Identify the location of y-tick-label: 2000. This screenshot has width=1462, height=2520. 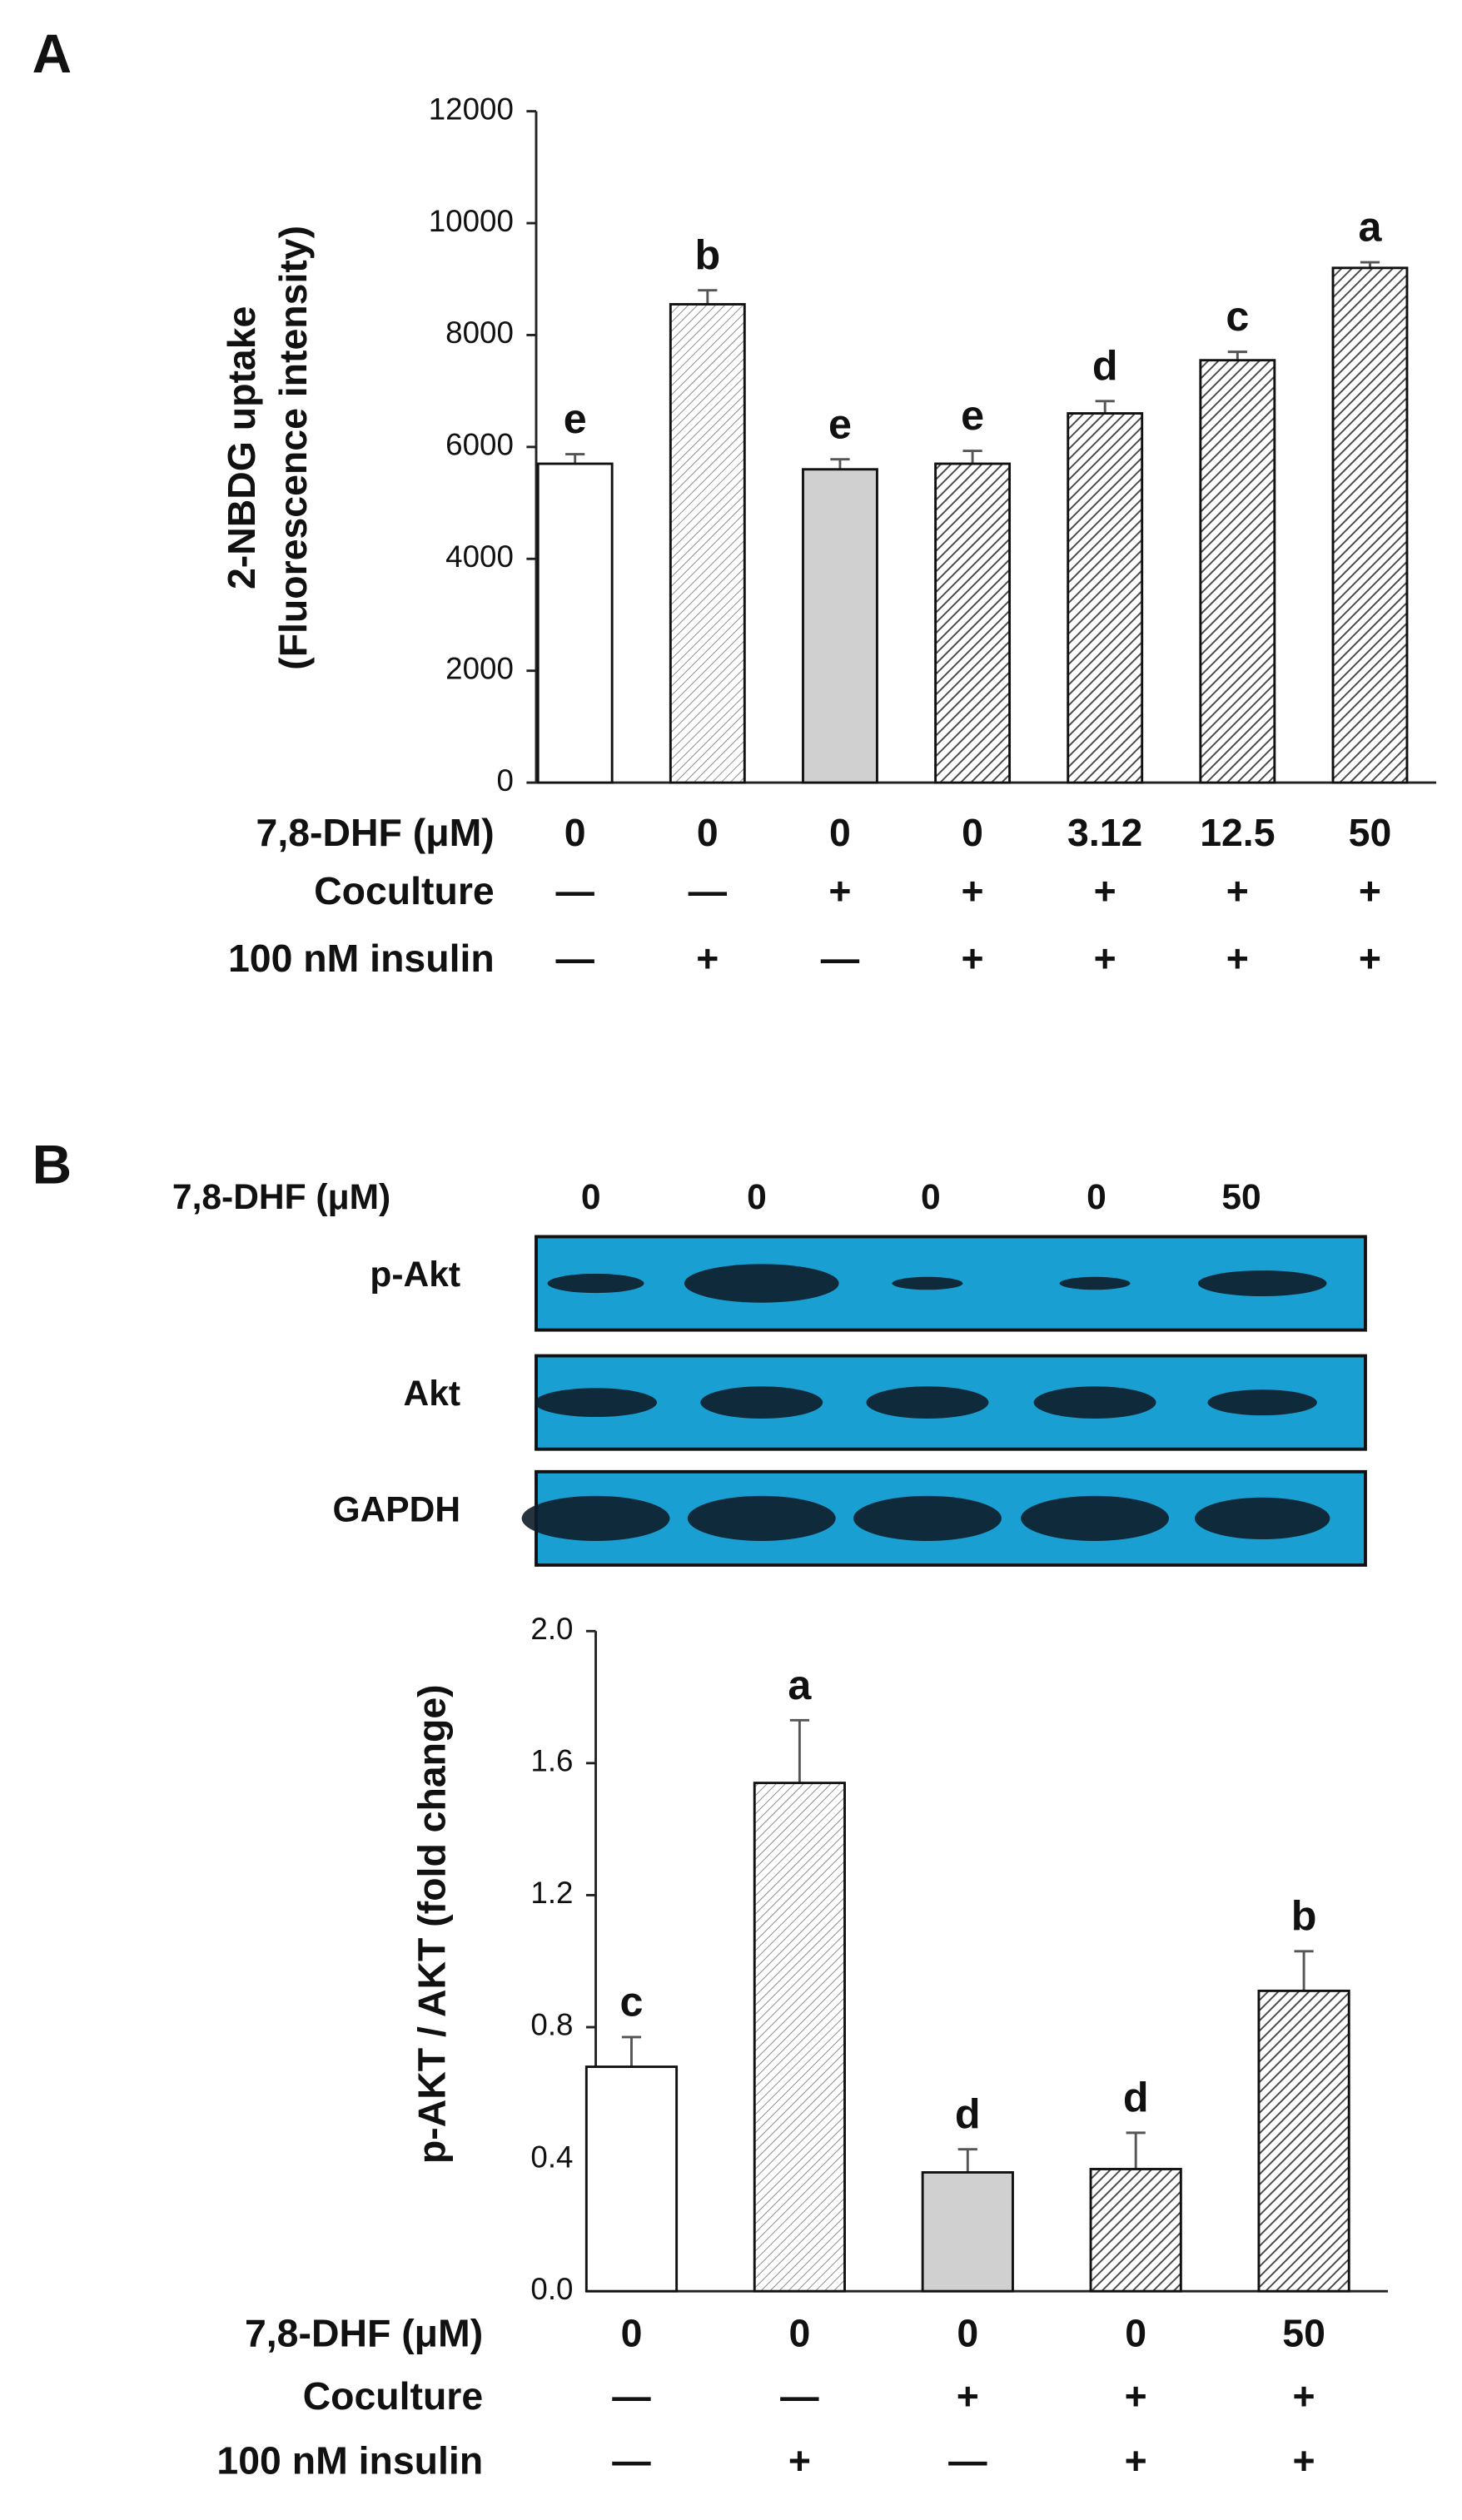
(479, 668).